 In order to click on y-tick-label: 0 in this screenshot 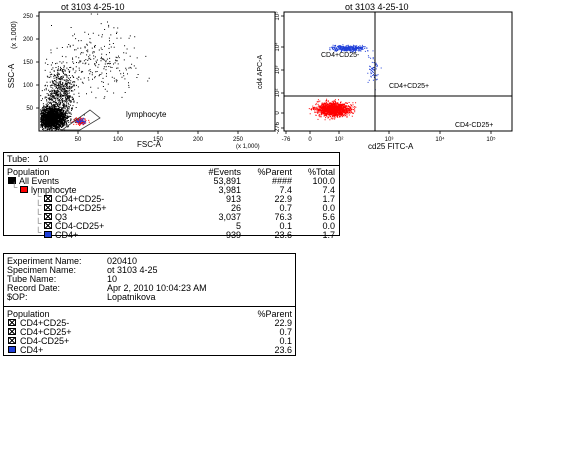, I will do `click(278, 113)`.